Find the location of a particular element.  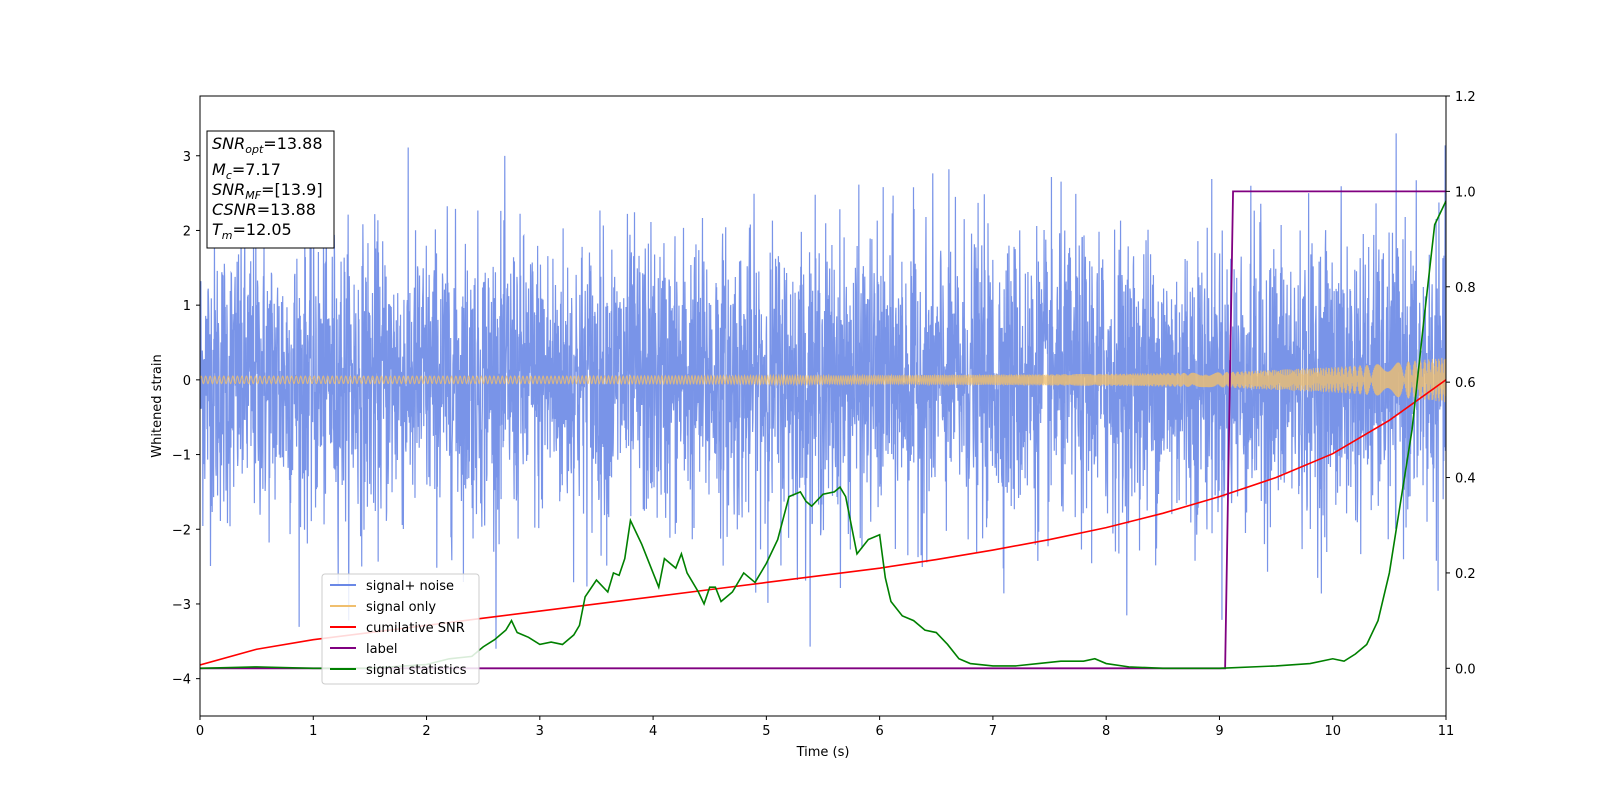

legend-label: signal only is located at coordinates (401, 607).